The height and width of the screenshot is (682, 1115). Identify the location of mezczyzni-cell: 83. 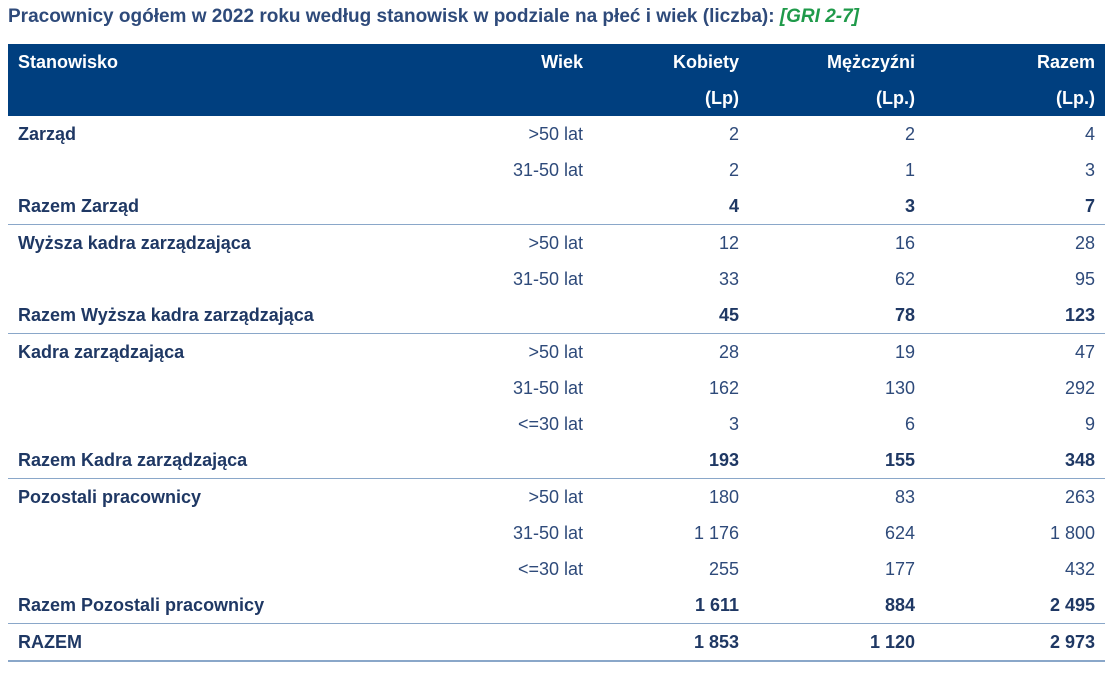
(904, 496).